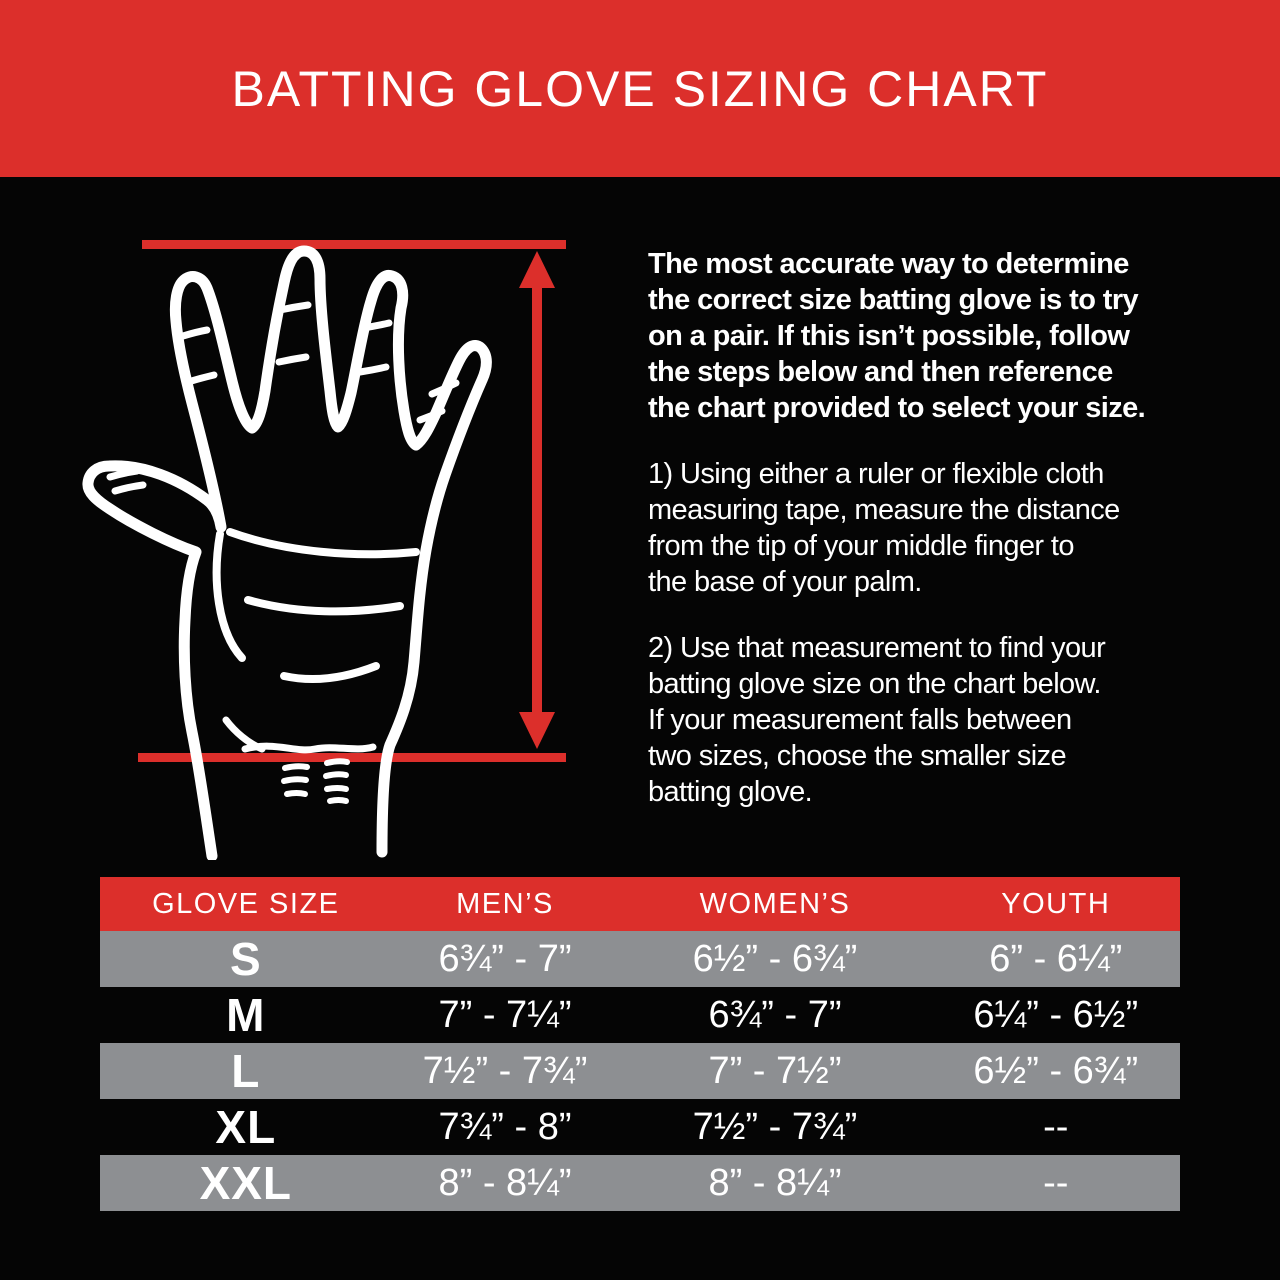 The height and width of the screenshot is (1280, 1280). What do you see at coordinates (1056, 1070) in the screenshot?
I see `youth-range: 6½” - 6¾”` at bounding box center [1056, 1070].